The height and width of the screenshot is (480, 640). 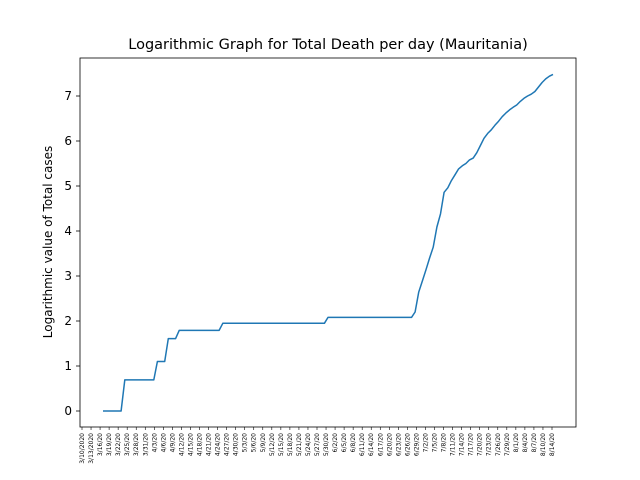 I want to click on x-tick-label: 6/20/20, so click(x=389, y=444).